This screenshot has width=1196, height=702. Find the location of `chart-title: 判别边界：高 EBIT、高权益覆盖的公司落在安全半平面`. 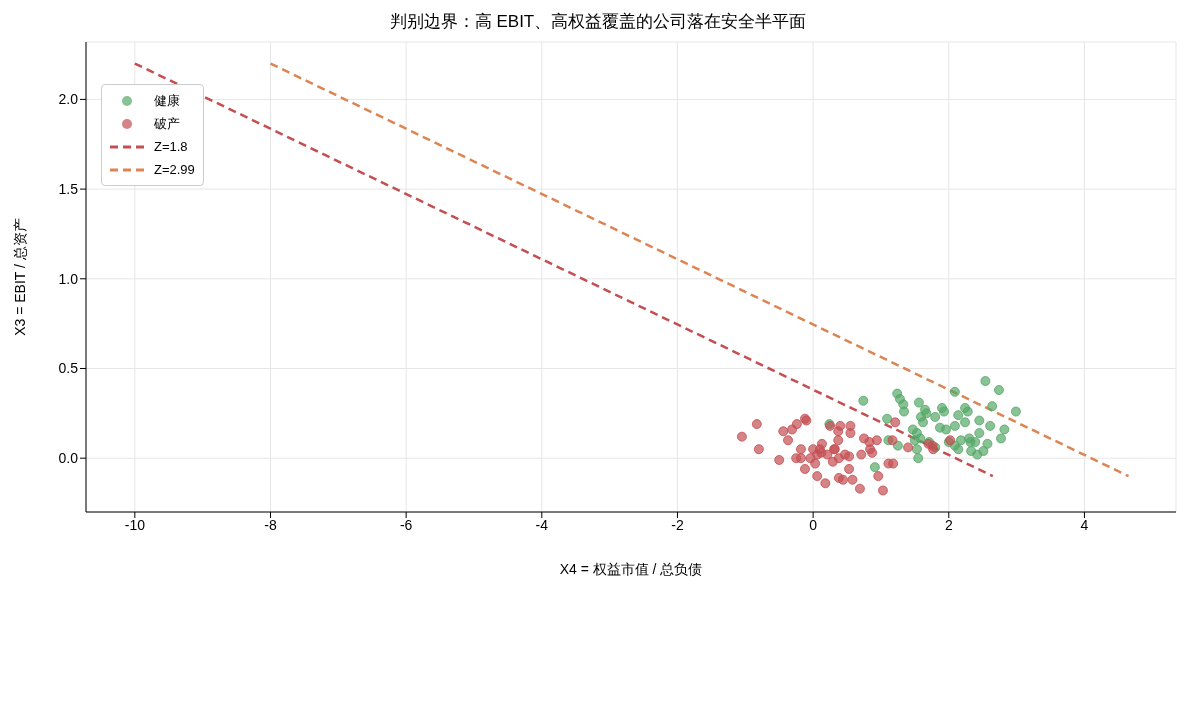

chart-title: 判别边界：高 EBIT、高权益覆盖的公司落在安全半平面 is located at coordinates (598, 22).